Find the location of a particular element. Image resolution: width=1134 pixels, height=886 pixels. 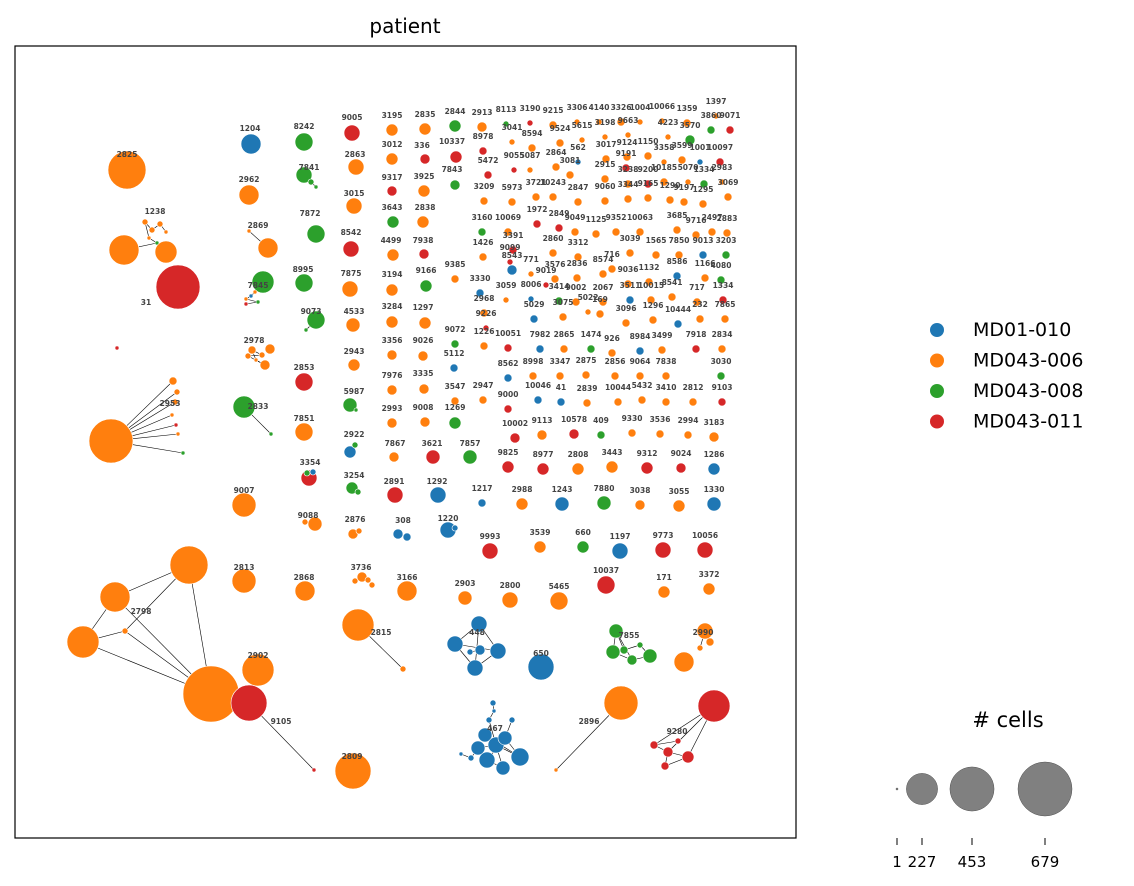

clonotype-label: 2834 is located at coordinates (722, 334).